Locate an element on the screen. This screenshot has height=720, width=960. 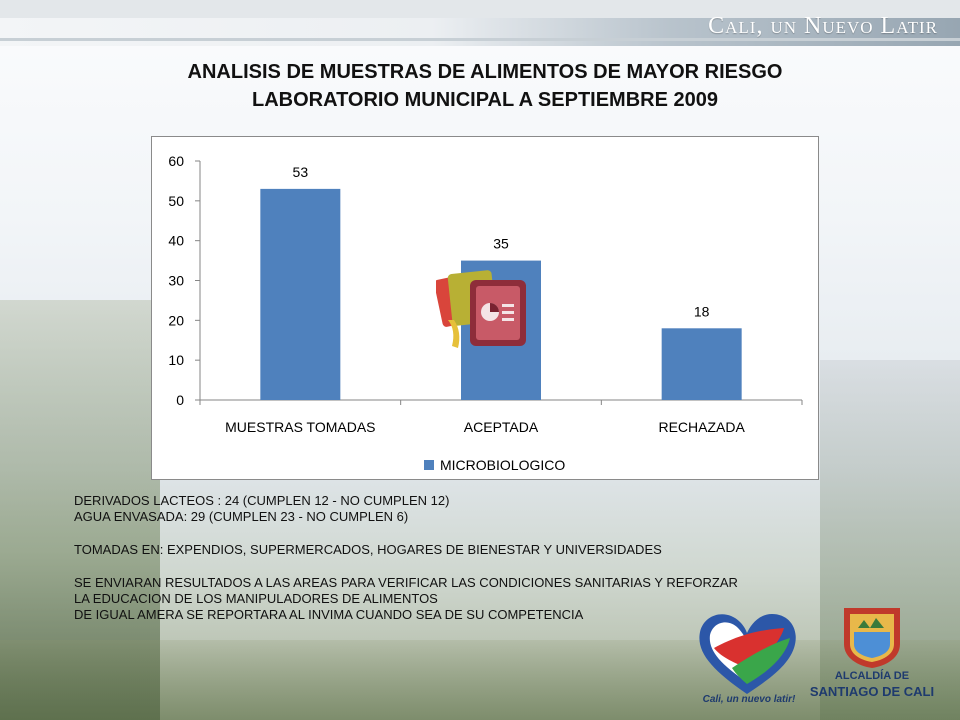
crest-logo: ALCALDÍA DE SANTIAGO DE CALI is located at coordinates (872, 660).